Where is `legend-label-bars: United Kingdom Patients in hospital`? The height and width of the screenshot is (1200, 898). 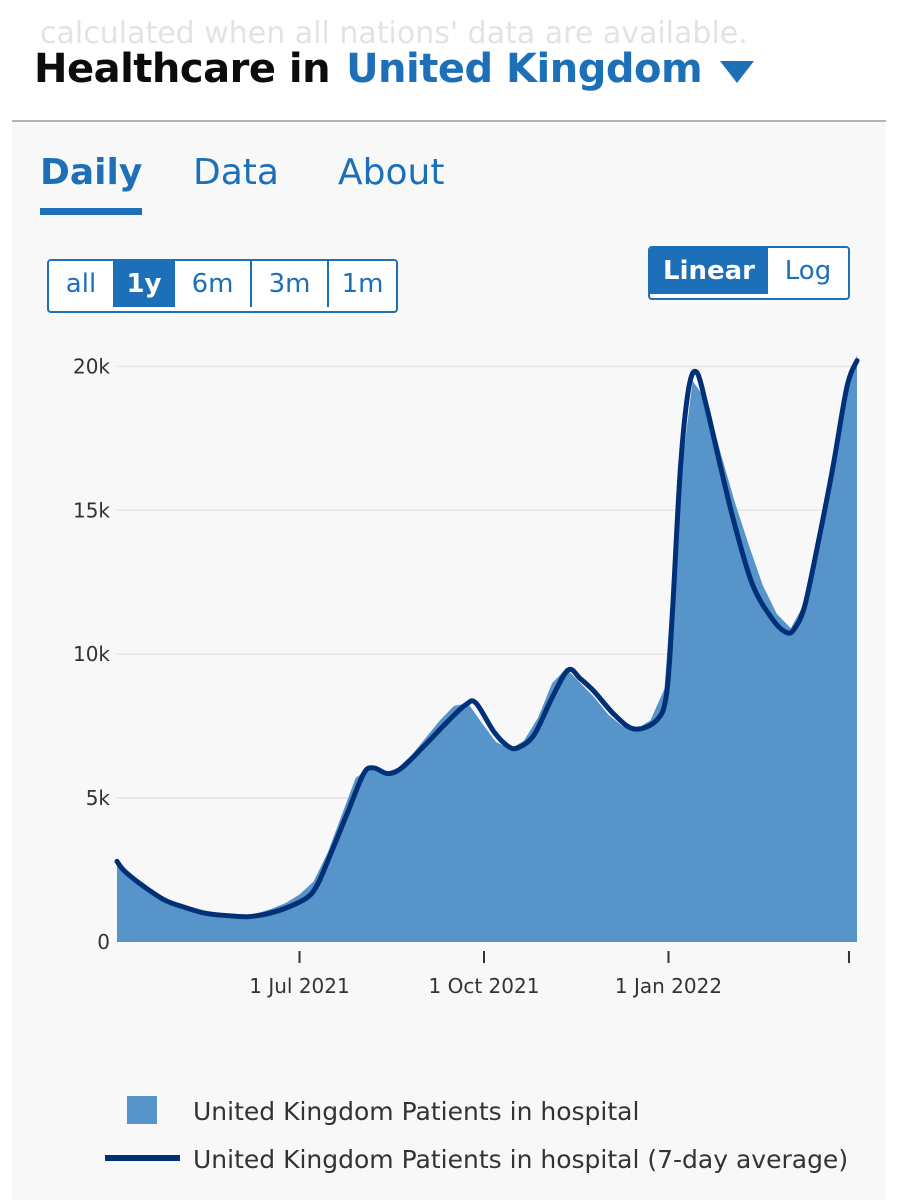
legend-label-bars: United Kingdom Patients in hospital is located at coordinates (416, 1111).